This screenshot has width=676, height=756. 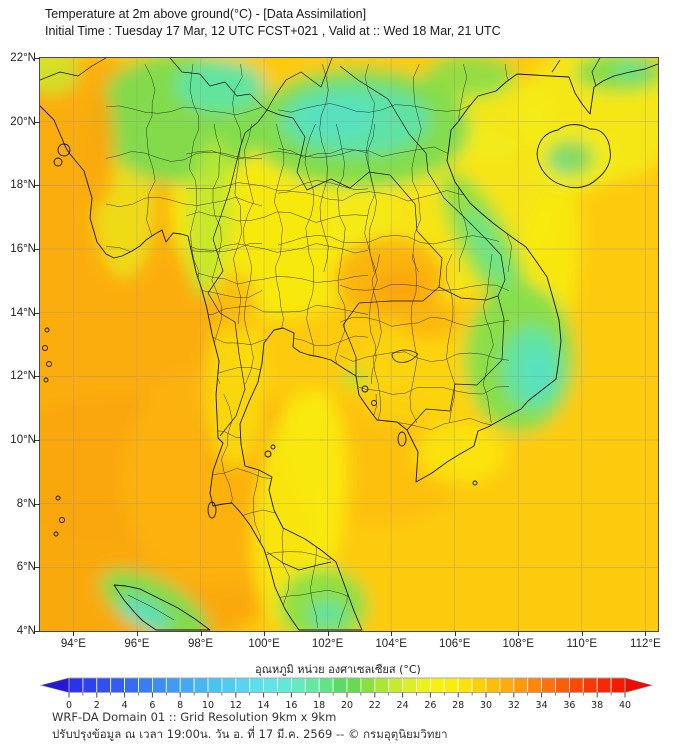 I want to click on x-axis-label: 102°E, so click(x=327, y=644).